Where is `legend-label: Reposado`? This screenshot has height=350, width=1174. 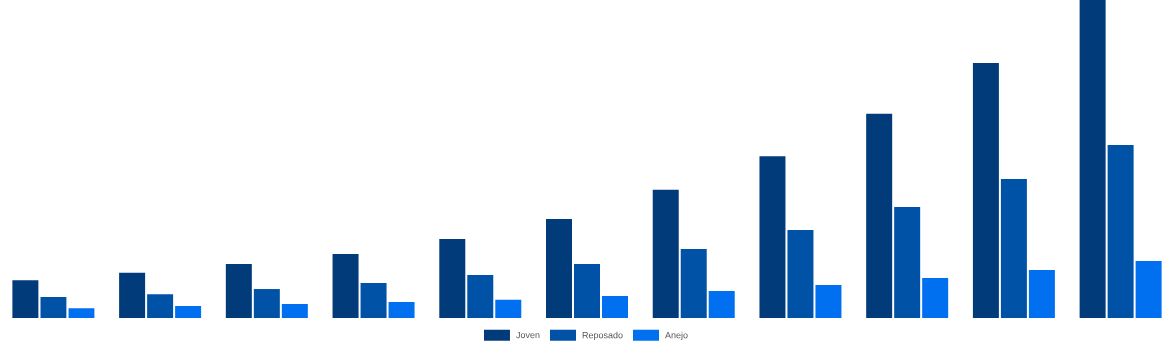
legend-label: Reposado is located at coordinates (602, 336).